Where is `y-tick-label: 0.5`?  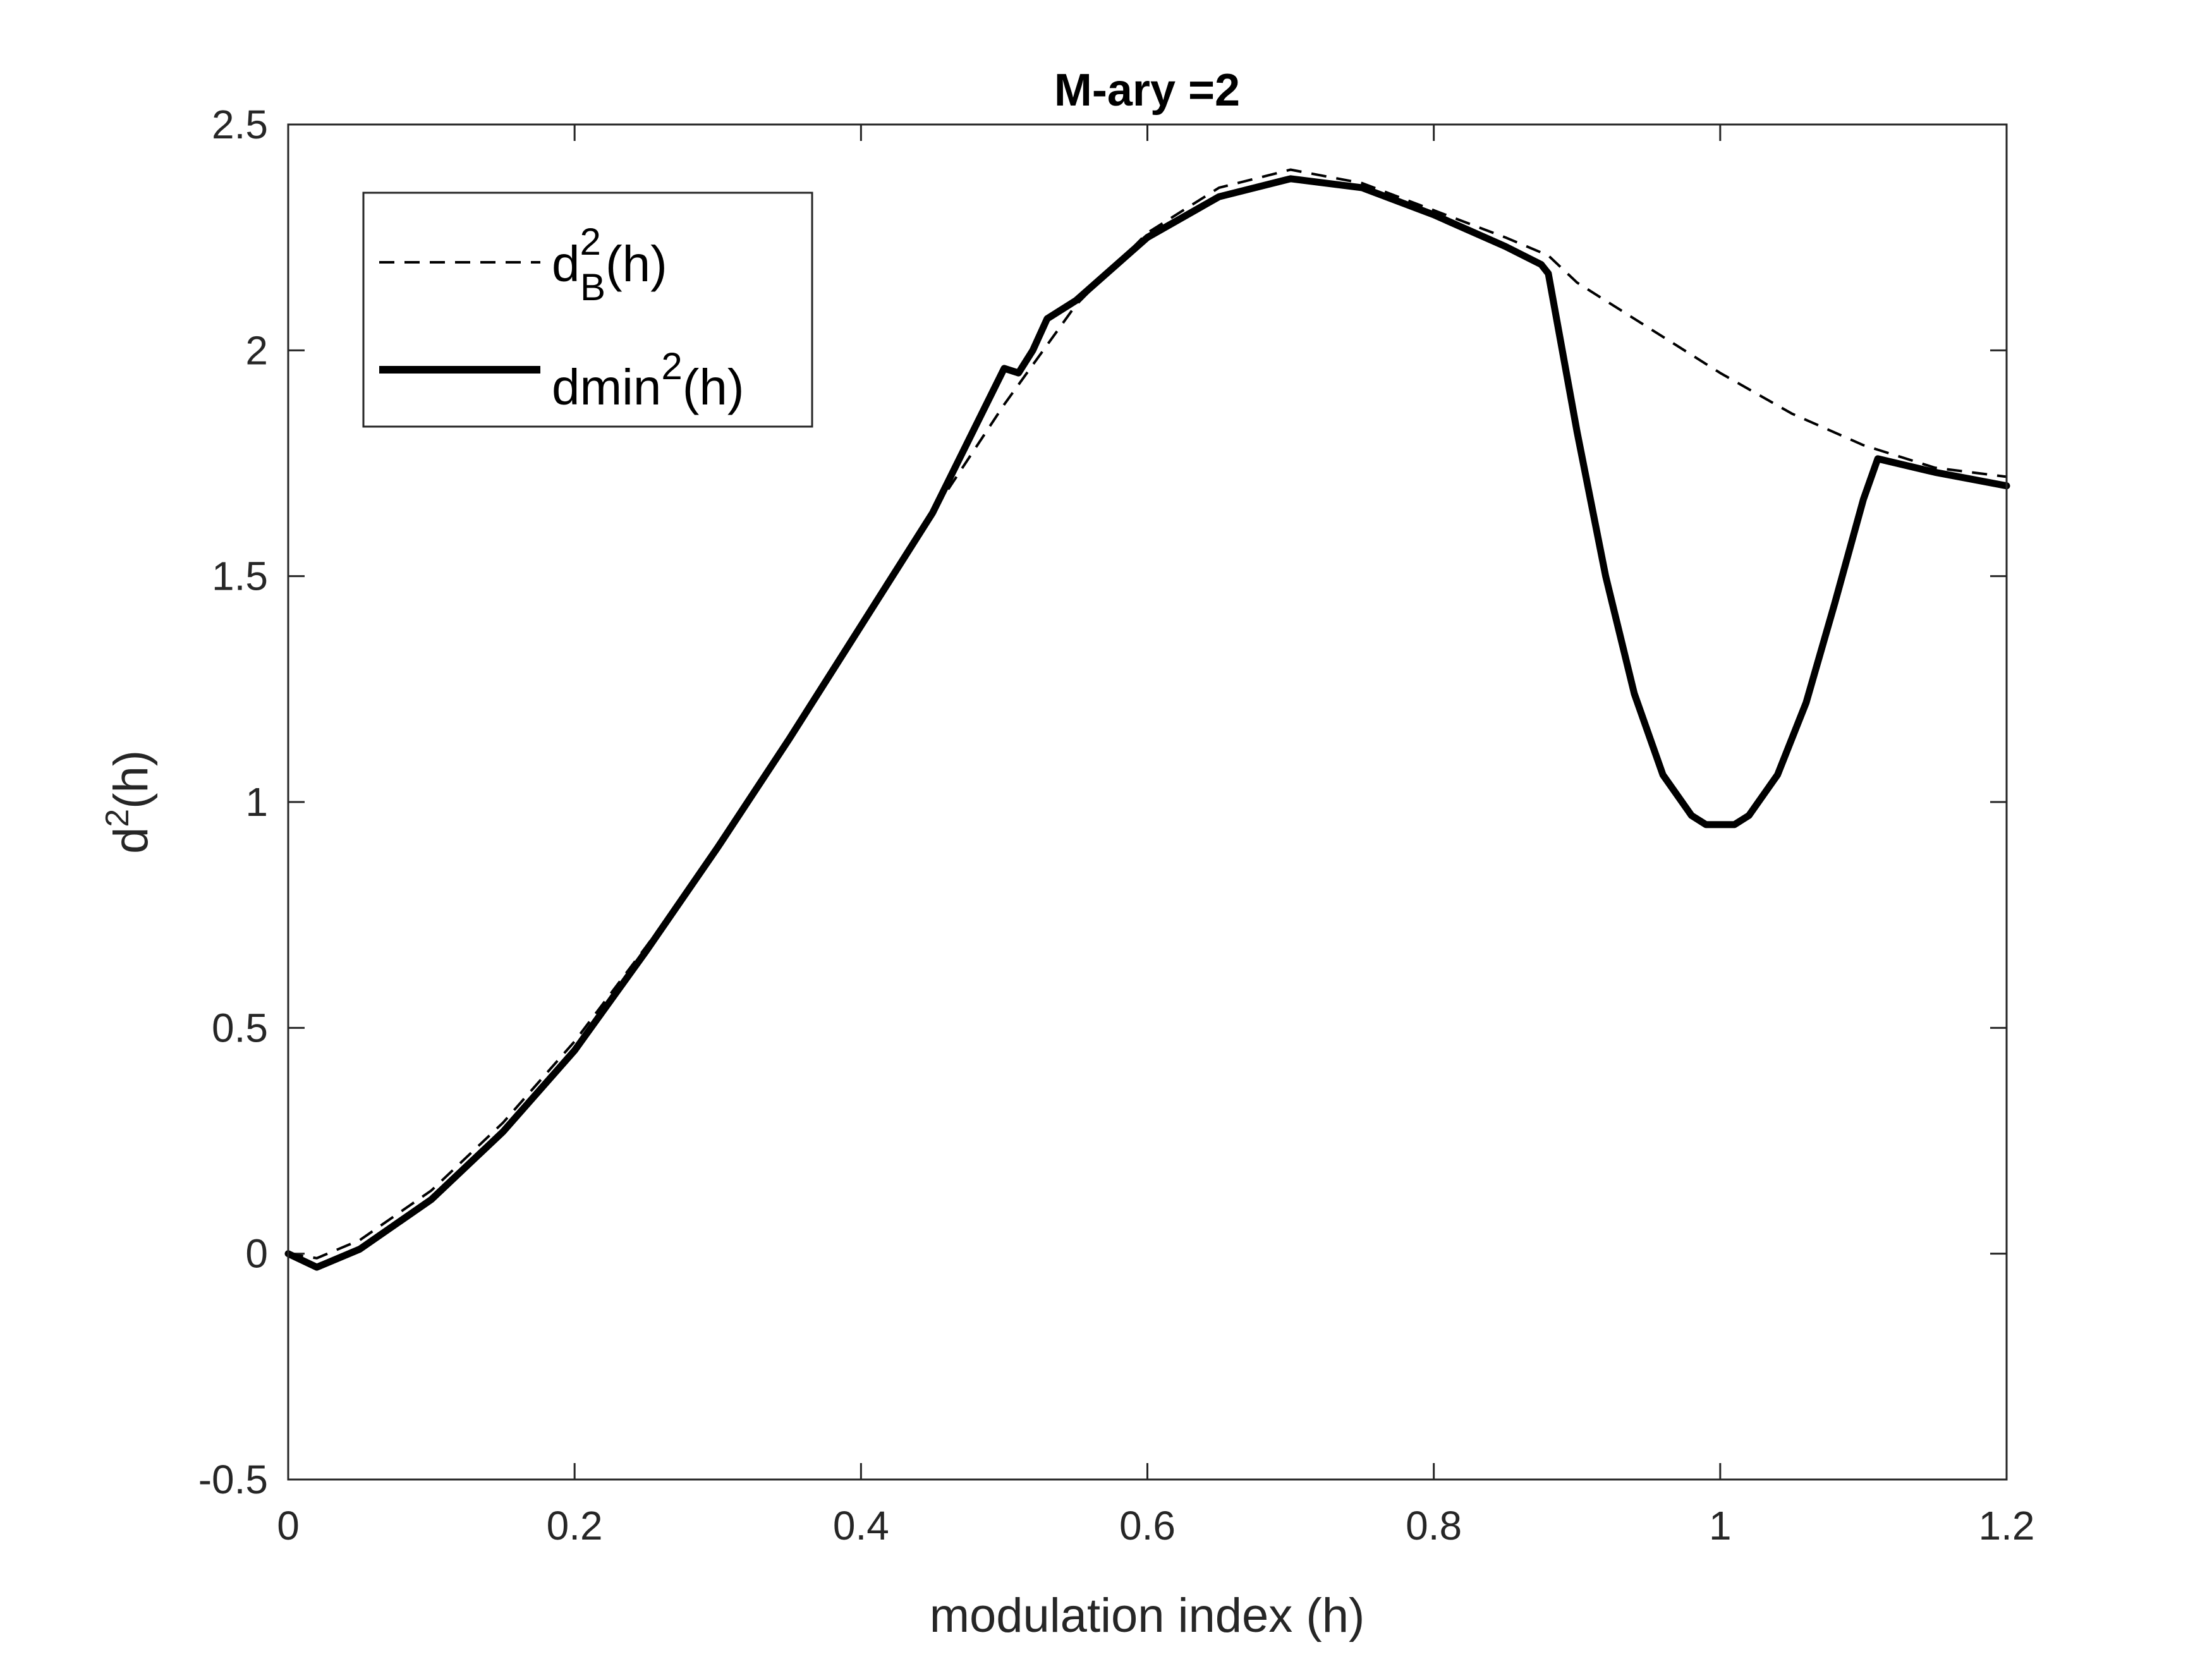
y-tick-label: 0.5 is located at coordinates (240, 1027).